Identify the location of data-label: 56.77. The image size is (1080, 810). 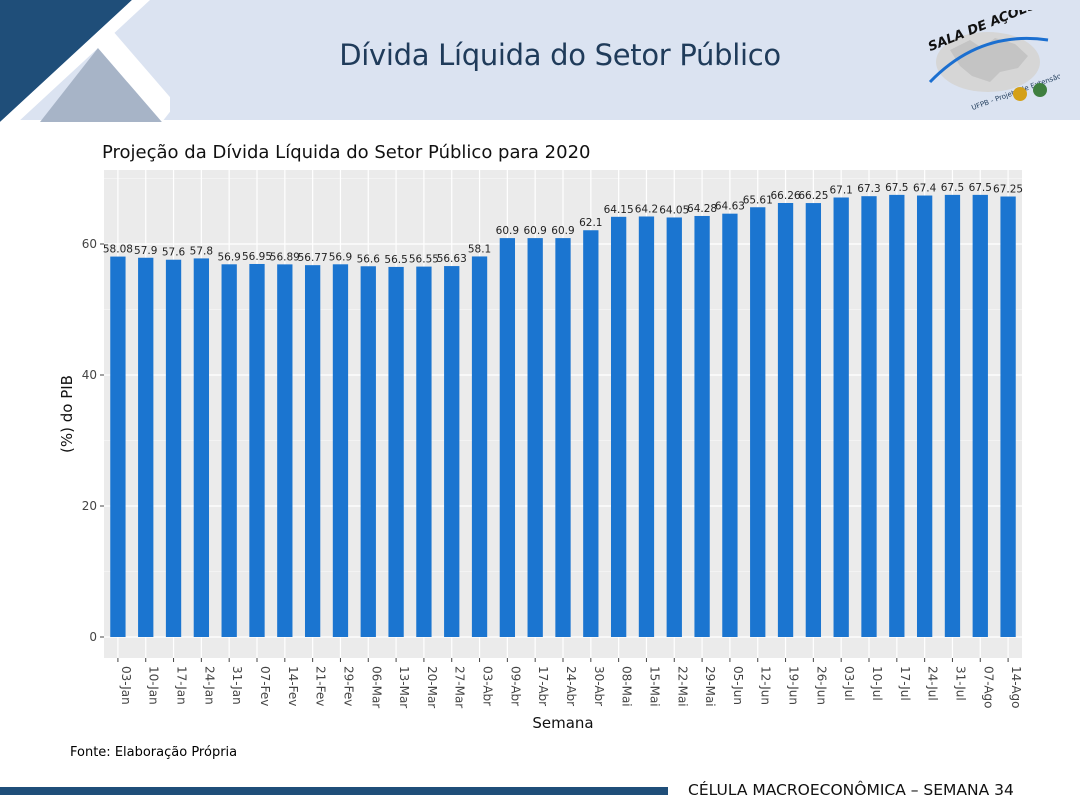
(313, 258).